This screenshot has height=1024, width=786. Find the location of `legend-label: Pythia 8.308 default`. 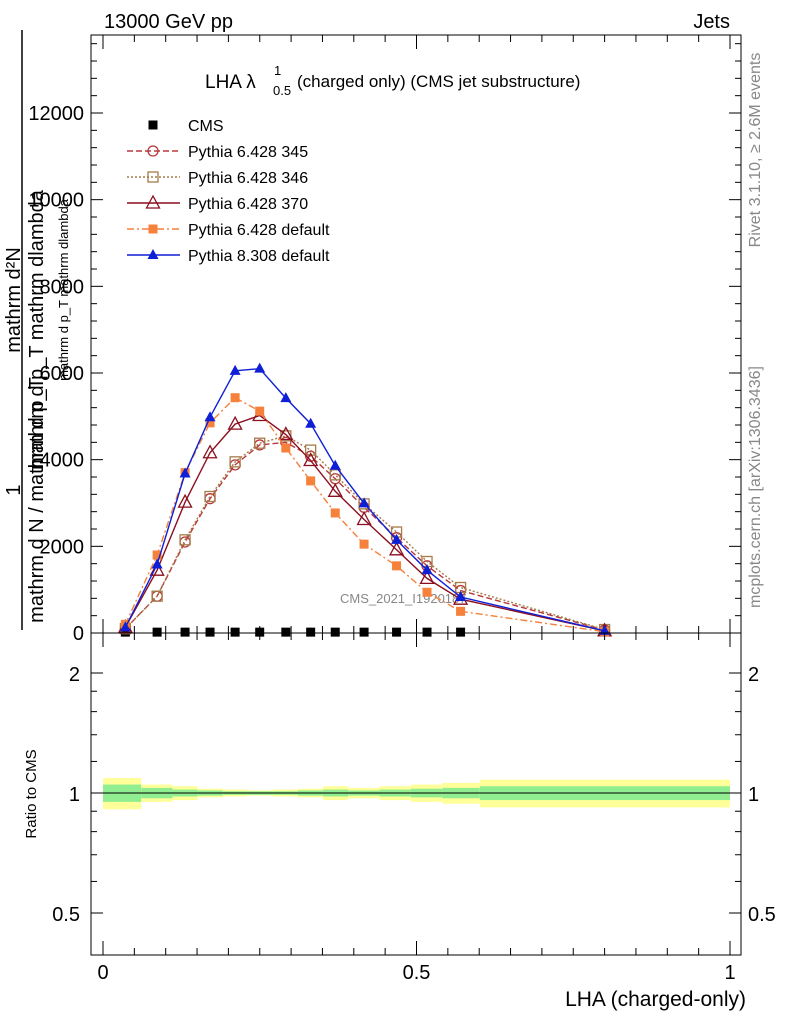

legend-label: Pythia 8.308 default is located at coordinates (259, 256).